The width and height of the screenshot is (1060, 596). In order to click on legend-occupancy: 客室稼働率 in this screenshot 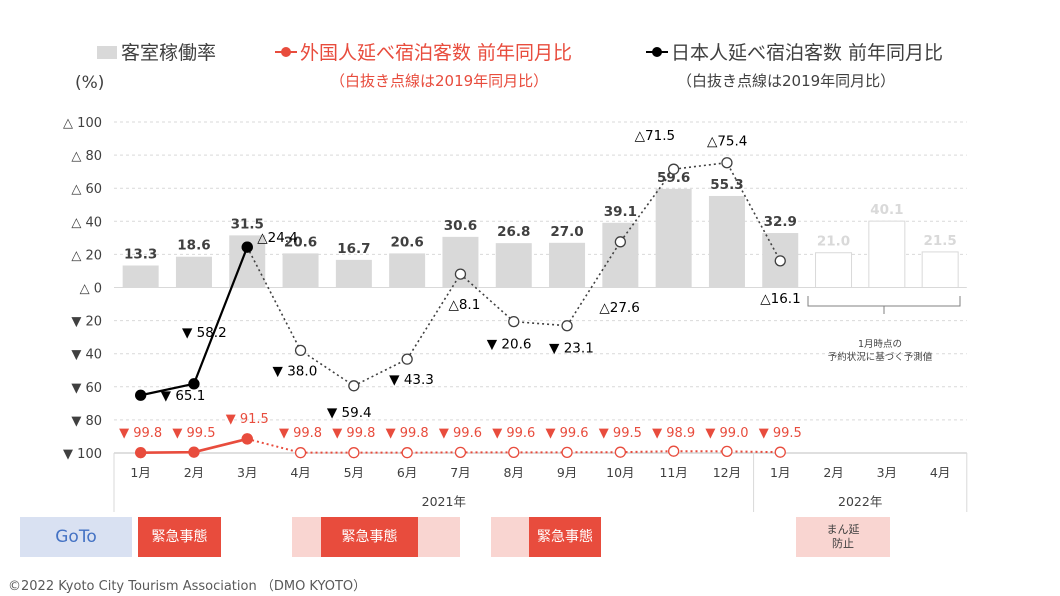, I will do `click(156, 51)`.